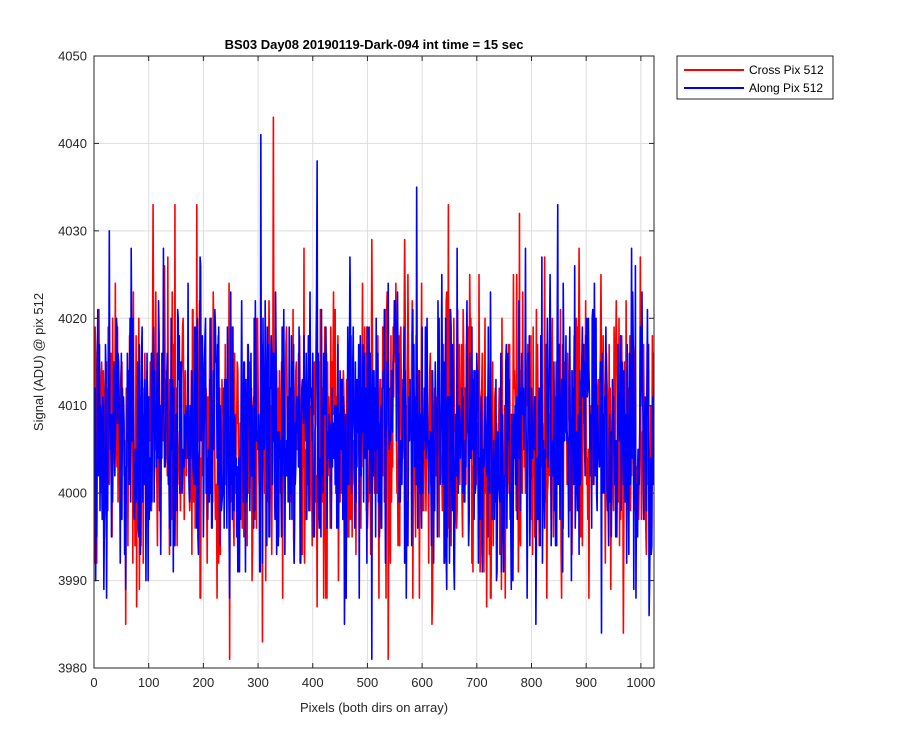 The width and height of the screenshot is (900, 755). What do you see at coordinates (258, 682) in the screenshot?
I see `x-tick-label: 300` at bounding box center [258, 682].